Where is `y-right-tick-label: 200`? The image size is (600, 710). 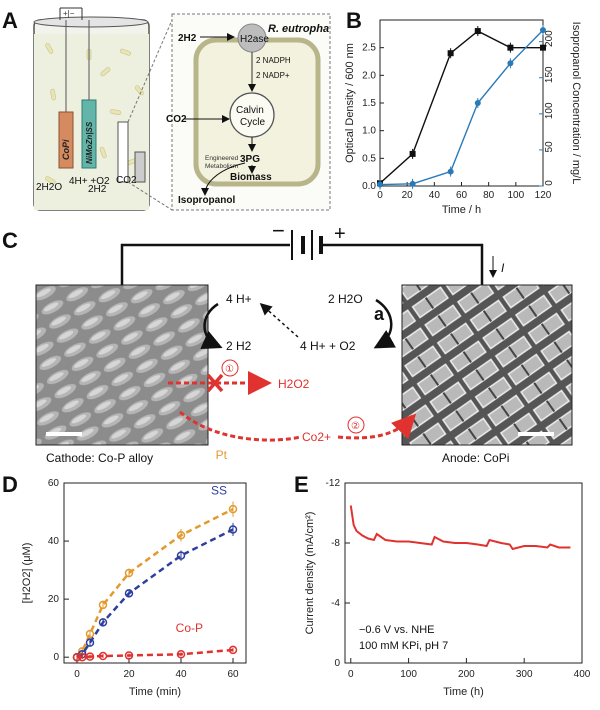
y-right-tick-label: 200 is located at coordinates (549, 38).